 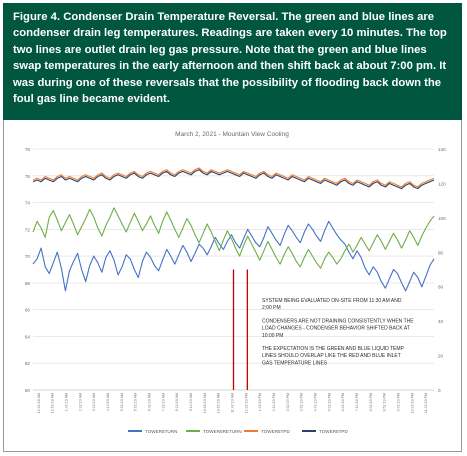 What do you see at coordinates (28, 283) in the screenshot?
I see `left-tick-label: 68` at bounding box center [28, 283].